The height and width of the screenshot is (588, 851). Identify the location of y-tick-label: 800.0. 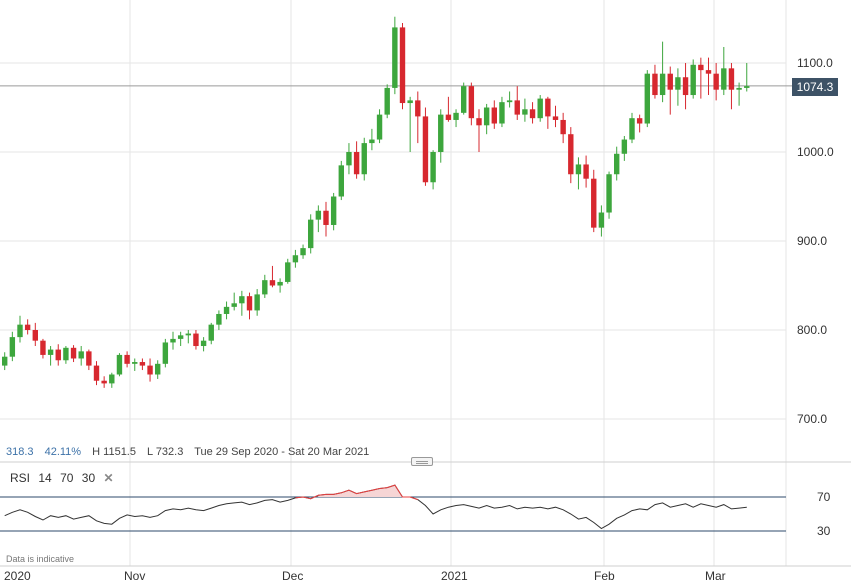
(812, 330).